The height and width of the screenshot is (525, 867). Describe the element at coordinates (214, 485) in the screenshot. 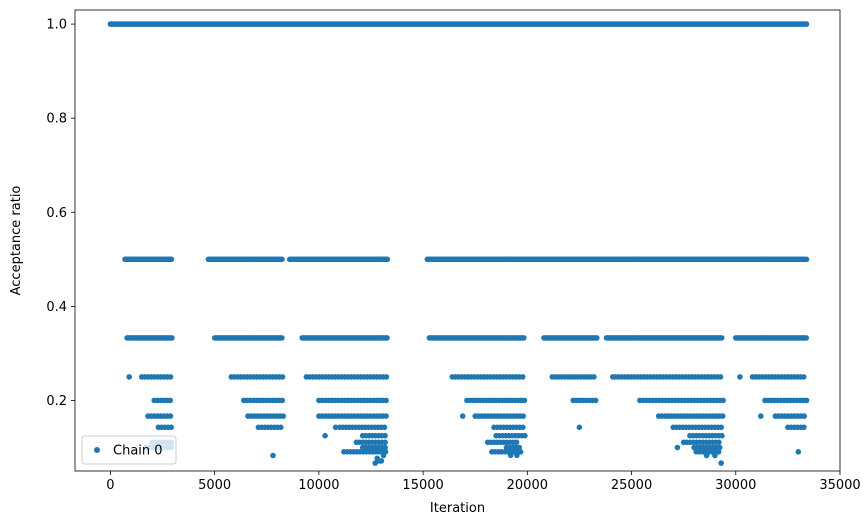

I see `x-tick-label: 5000` at that location.